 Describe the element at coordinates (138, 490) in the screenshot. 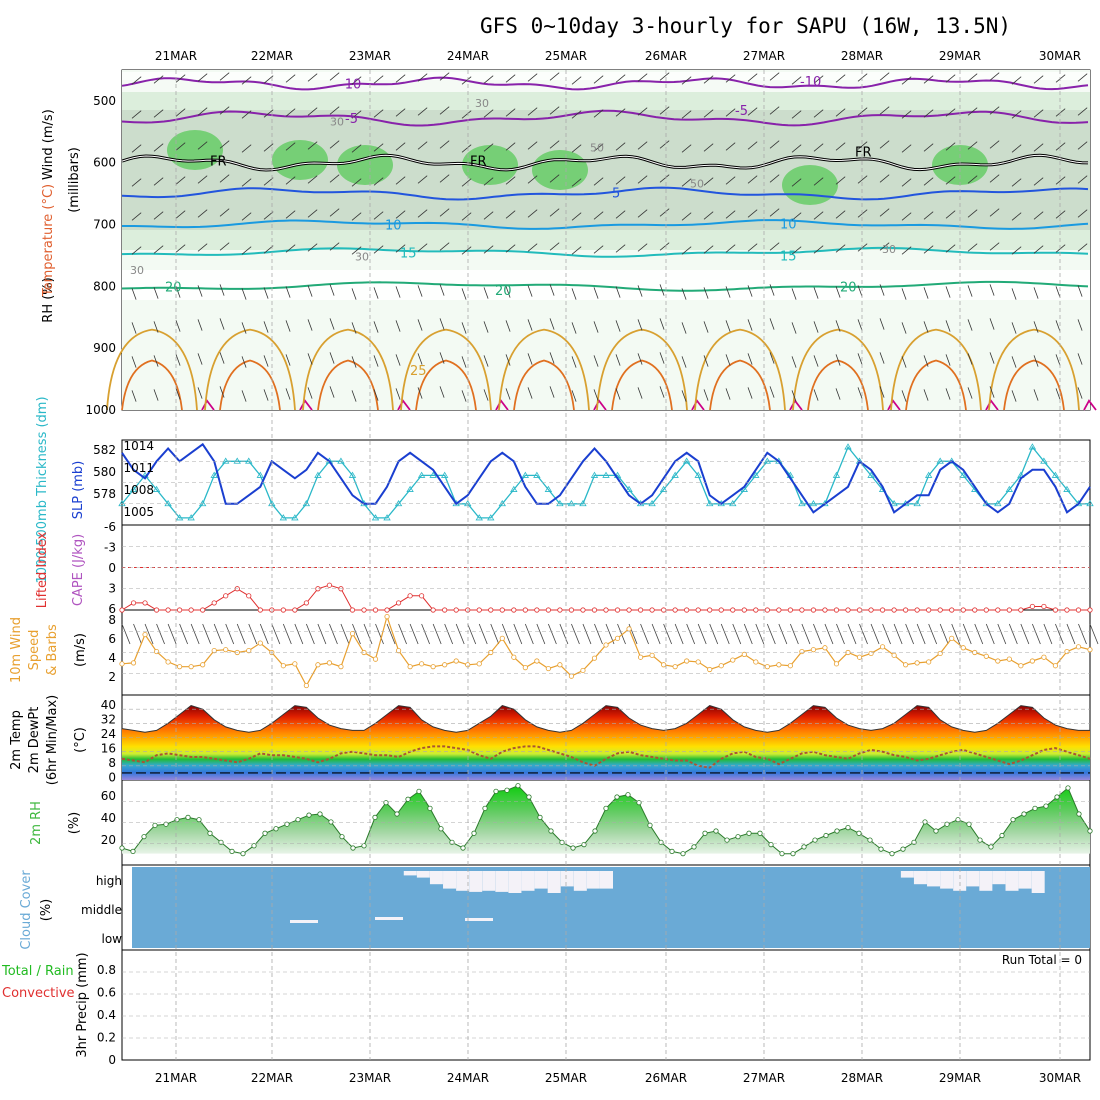

I see `slp-tick: 1008` at that location.